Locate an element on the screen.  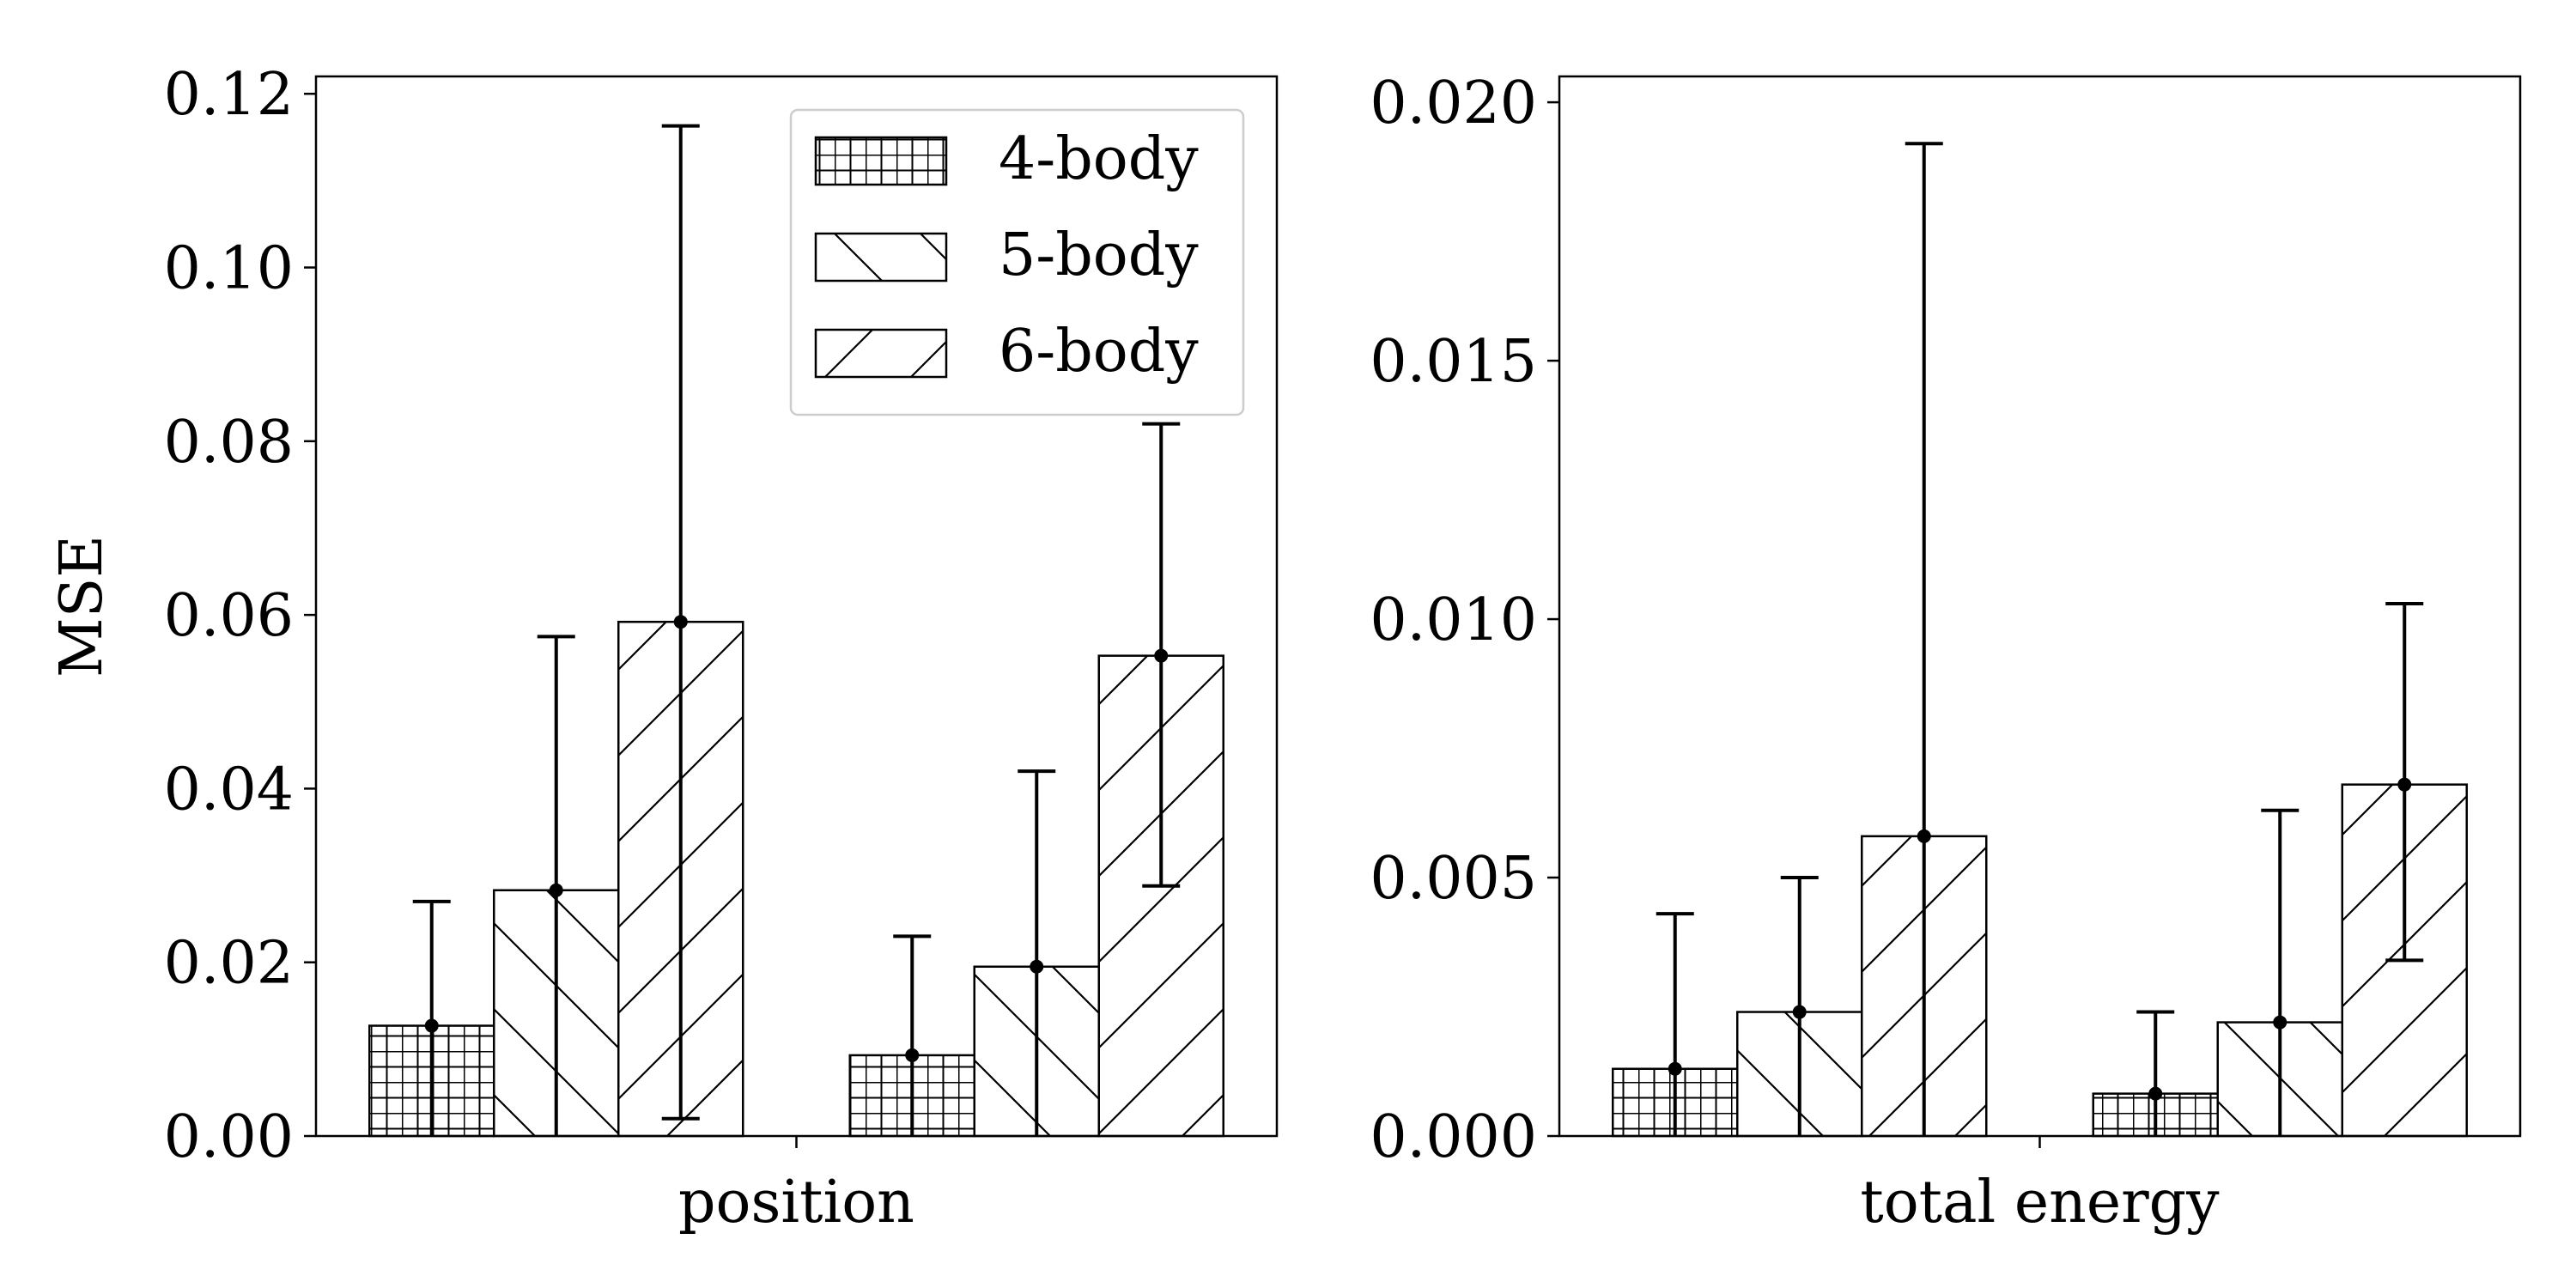
legend-swatch-5-body is located at coordinates (881, 258).